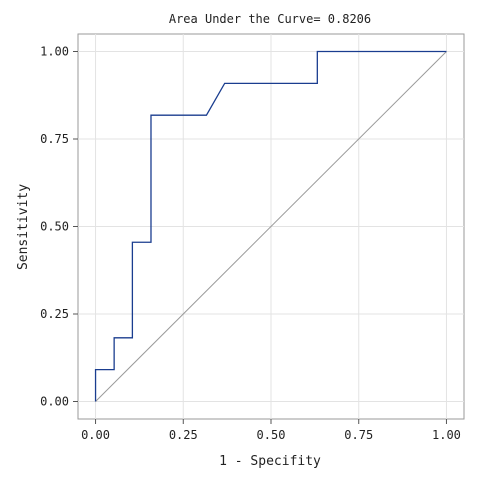 The width and height of the screenshot is (480, 480). What do you see at coordinates (54, 402) in the screenshot?
I see `y-tick-label: 0.00` at bounding box center [54, 402].